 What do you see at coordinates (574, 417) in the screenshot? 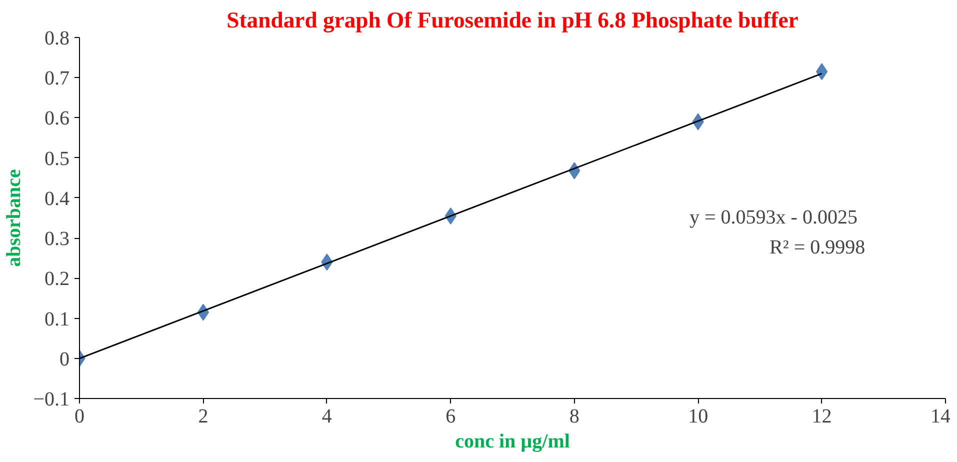
I see `x-tick-label: 8` at bounding box center [574, 417].